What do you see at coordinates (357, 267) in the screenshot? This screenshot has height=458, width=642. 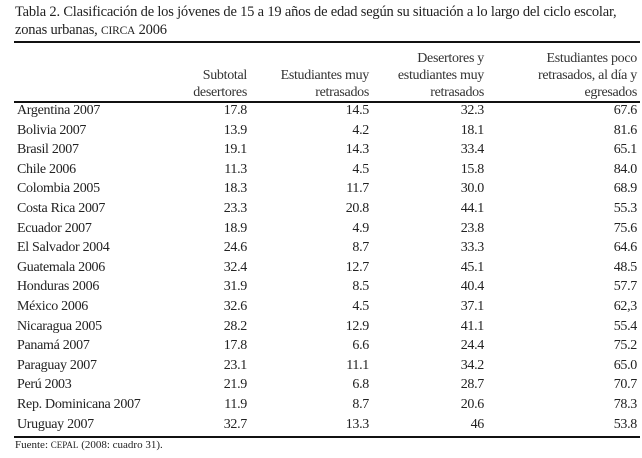 I see `table-cell: 12.7` at bounding box center [357, 267].